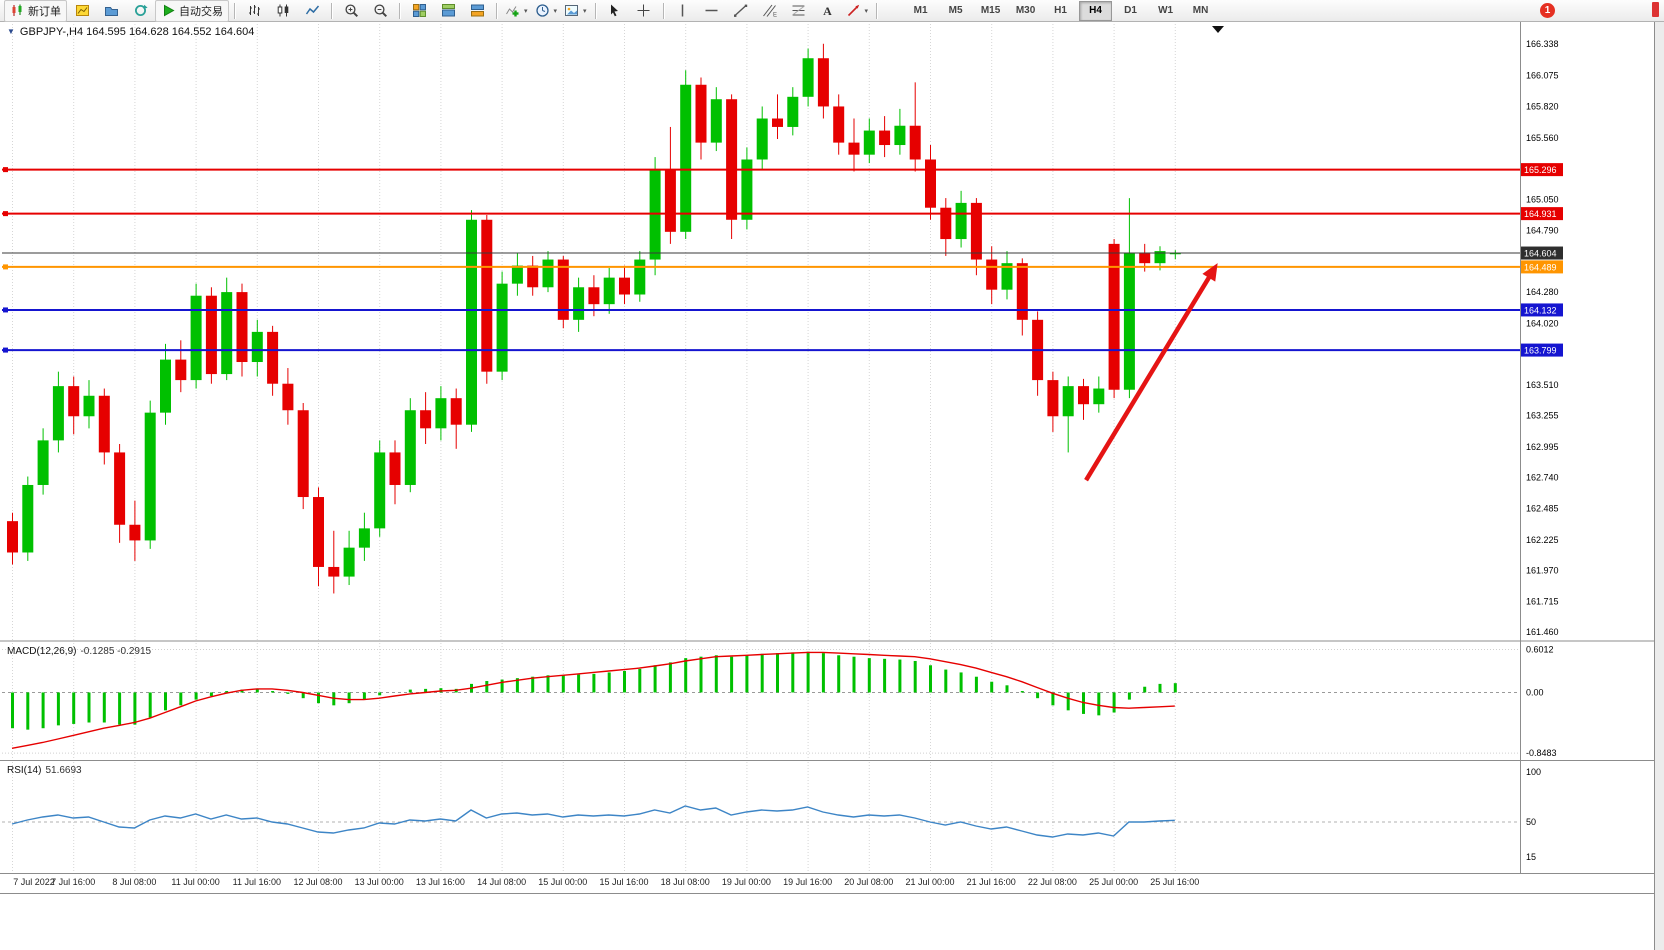  Describe the element at coordinates (1542, 106) in the screenshot. I see `svg-text: 165.820` at that location.